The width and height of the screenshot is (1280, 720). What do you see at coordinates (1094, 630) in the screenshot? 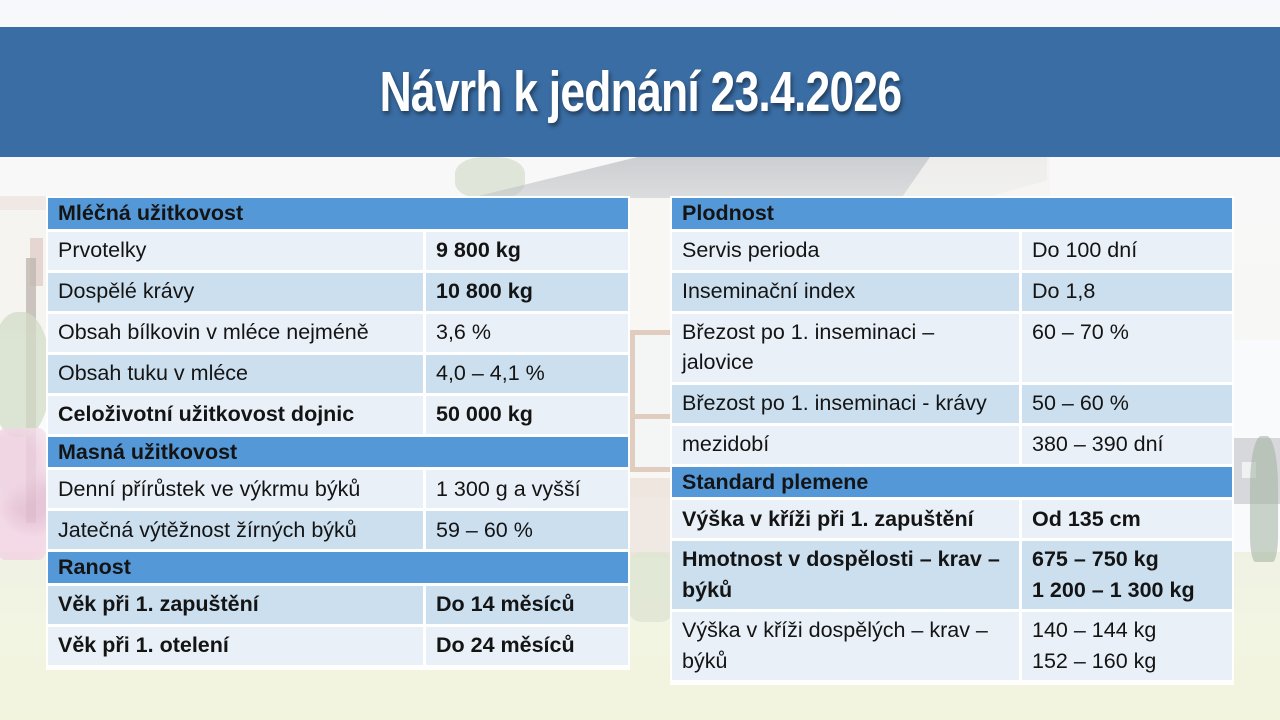
I see `stat-value-line1: 140 – 144 kg` at bounding box center [1094, 630].